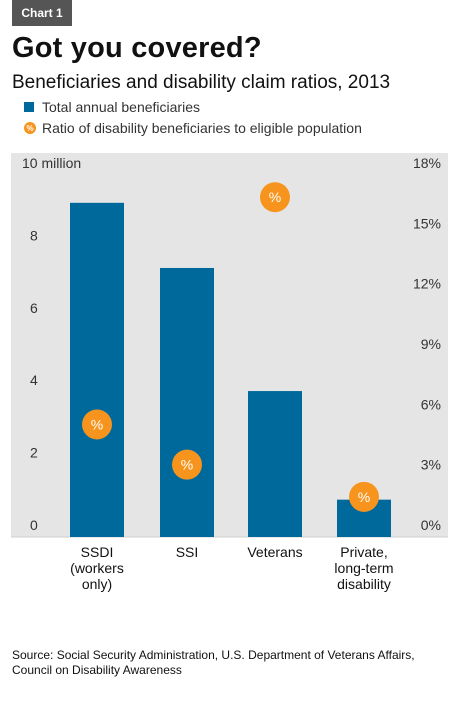 Image resolution: width=464 pixels, height=720 pixels. I want to click on y-left-tick-label: 8, so click(34, 235).